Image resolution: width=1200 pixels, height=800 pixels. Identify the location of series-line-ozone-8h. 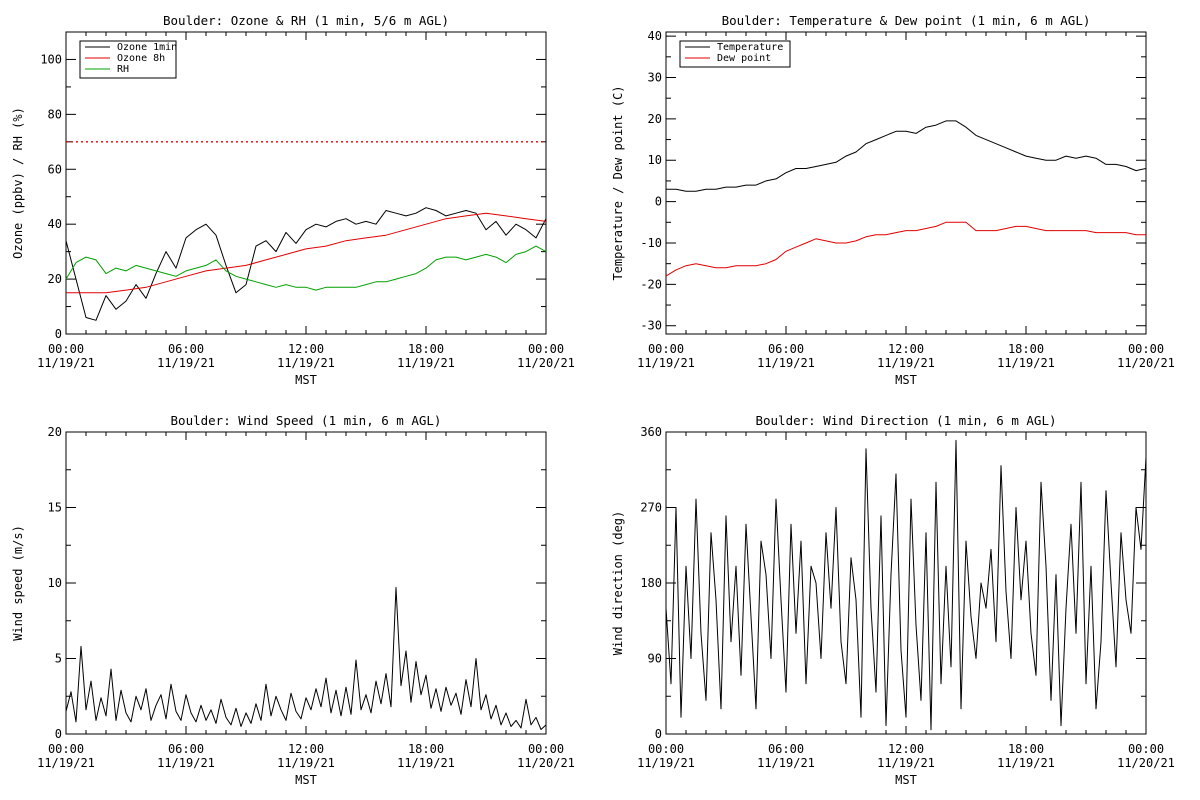
(306, 253).